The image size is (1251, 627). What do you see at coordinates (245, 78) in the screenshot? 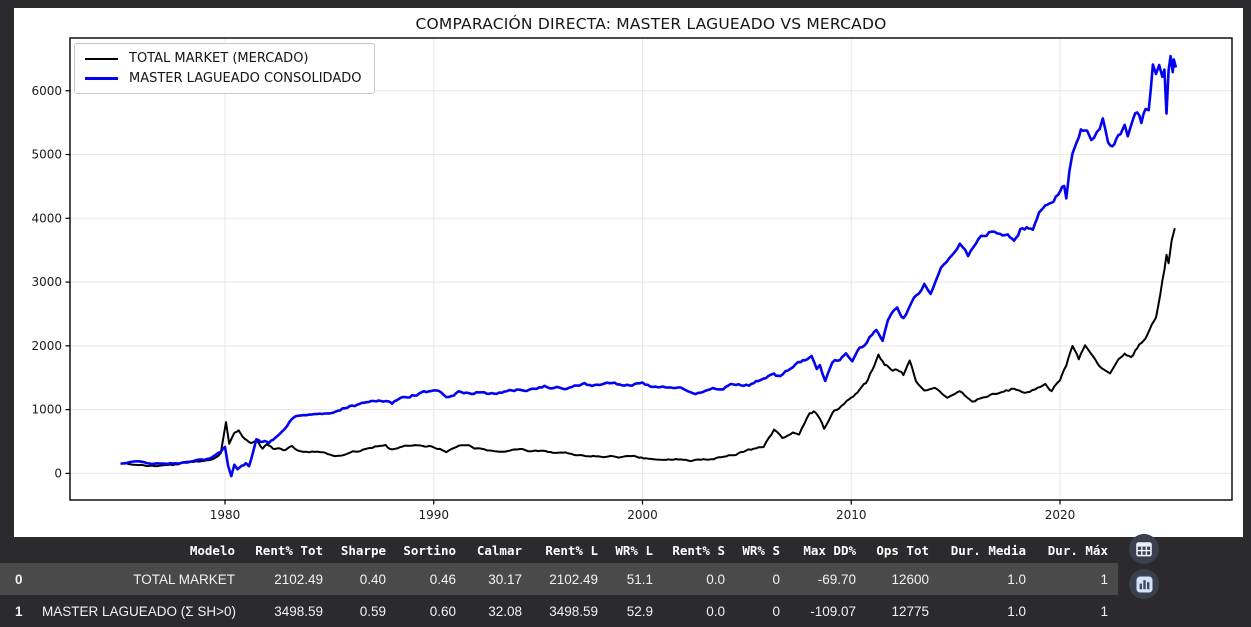
I see `legend-label: MASTER LAGUEADO CONSOLIDADO` at bounding box center [245, 78].